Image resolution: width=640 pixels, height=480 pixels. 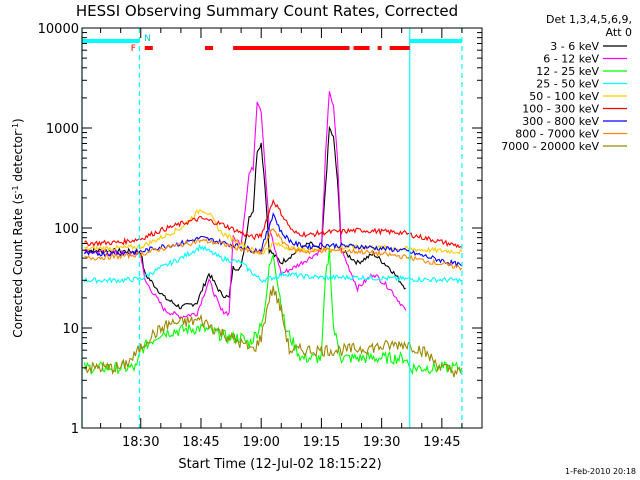 I want to click on y-axis-label: Corrected Count Rate (s-1 detector-1), so click(x=18, y=227).